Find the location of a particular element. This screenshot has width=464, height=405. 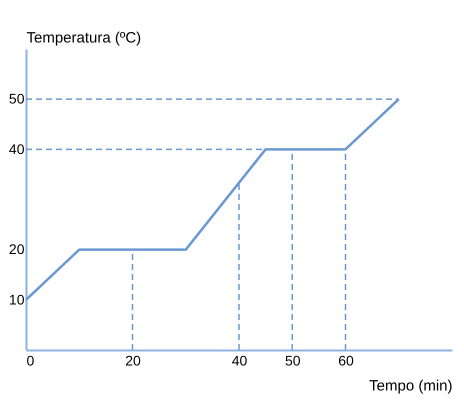

y-tick-label: 20 is located at coordinates (16, 249).